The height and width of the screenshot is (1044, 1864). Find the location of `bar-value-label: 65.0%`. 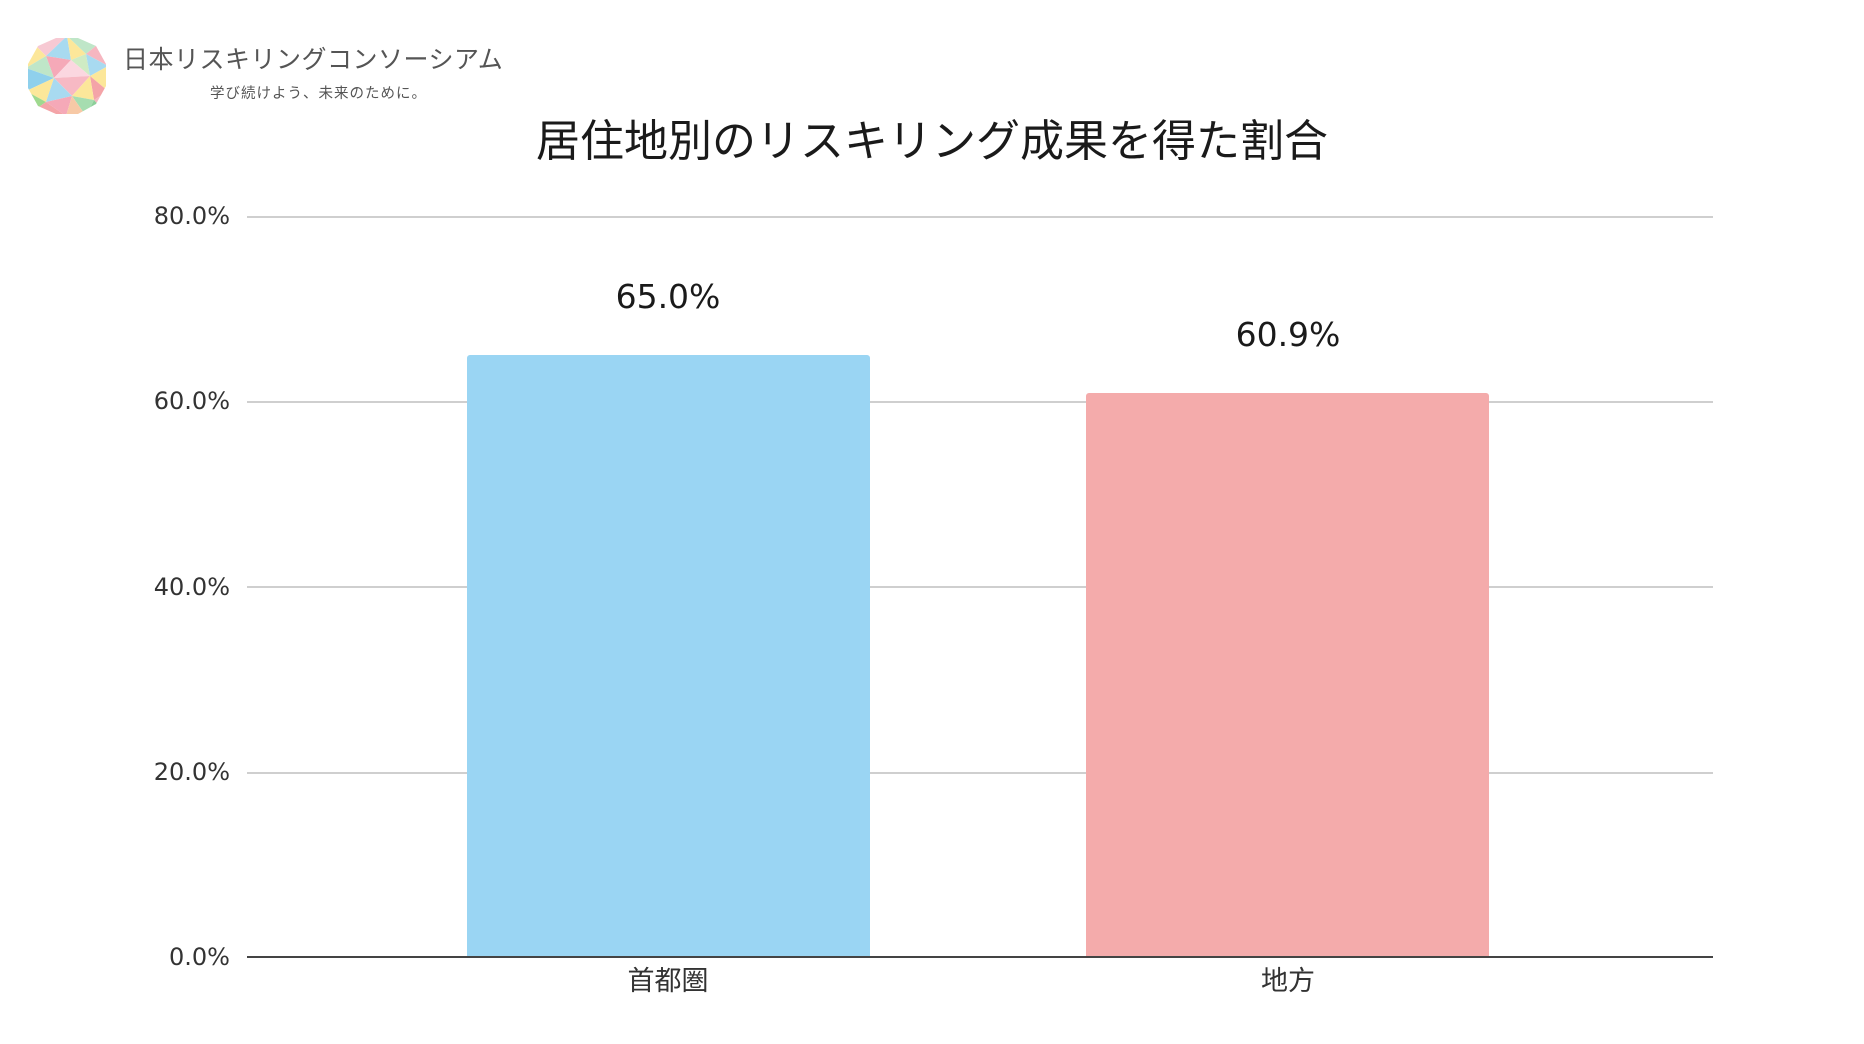

bar-value-label: 65.0% is located at coordinates (668, 296).